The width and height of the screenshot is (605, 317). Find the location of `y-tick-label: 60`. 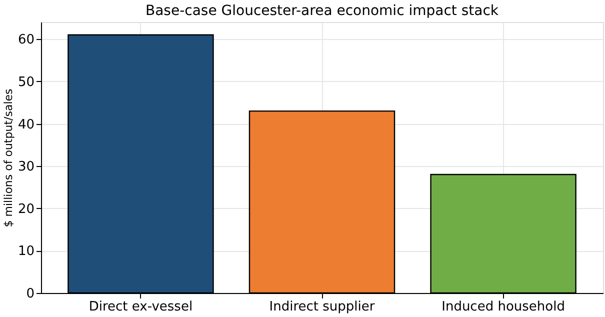

y-tick-label: 60 is located at coordinates (26, 40).